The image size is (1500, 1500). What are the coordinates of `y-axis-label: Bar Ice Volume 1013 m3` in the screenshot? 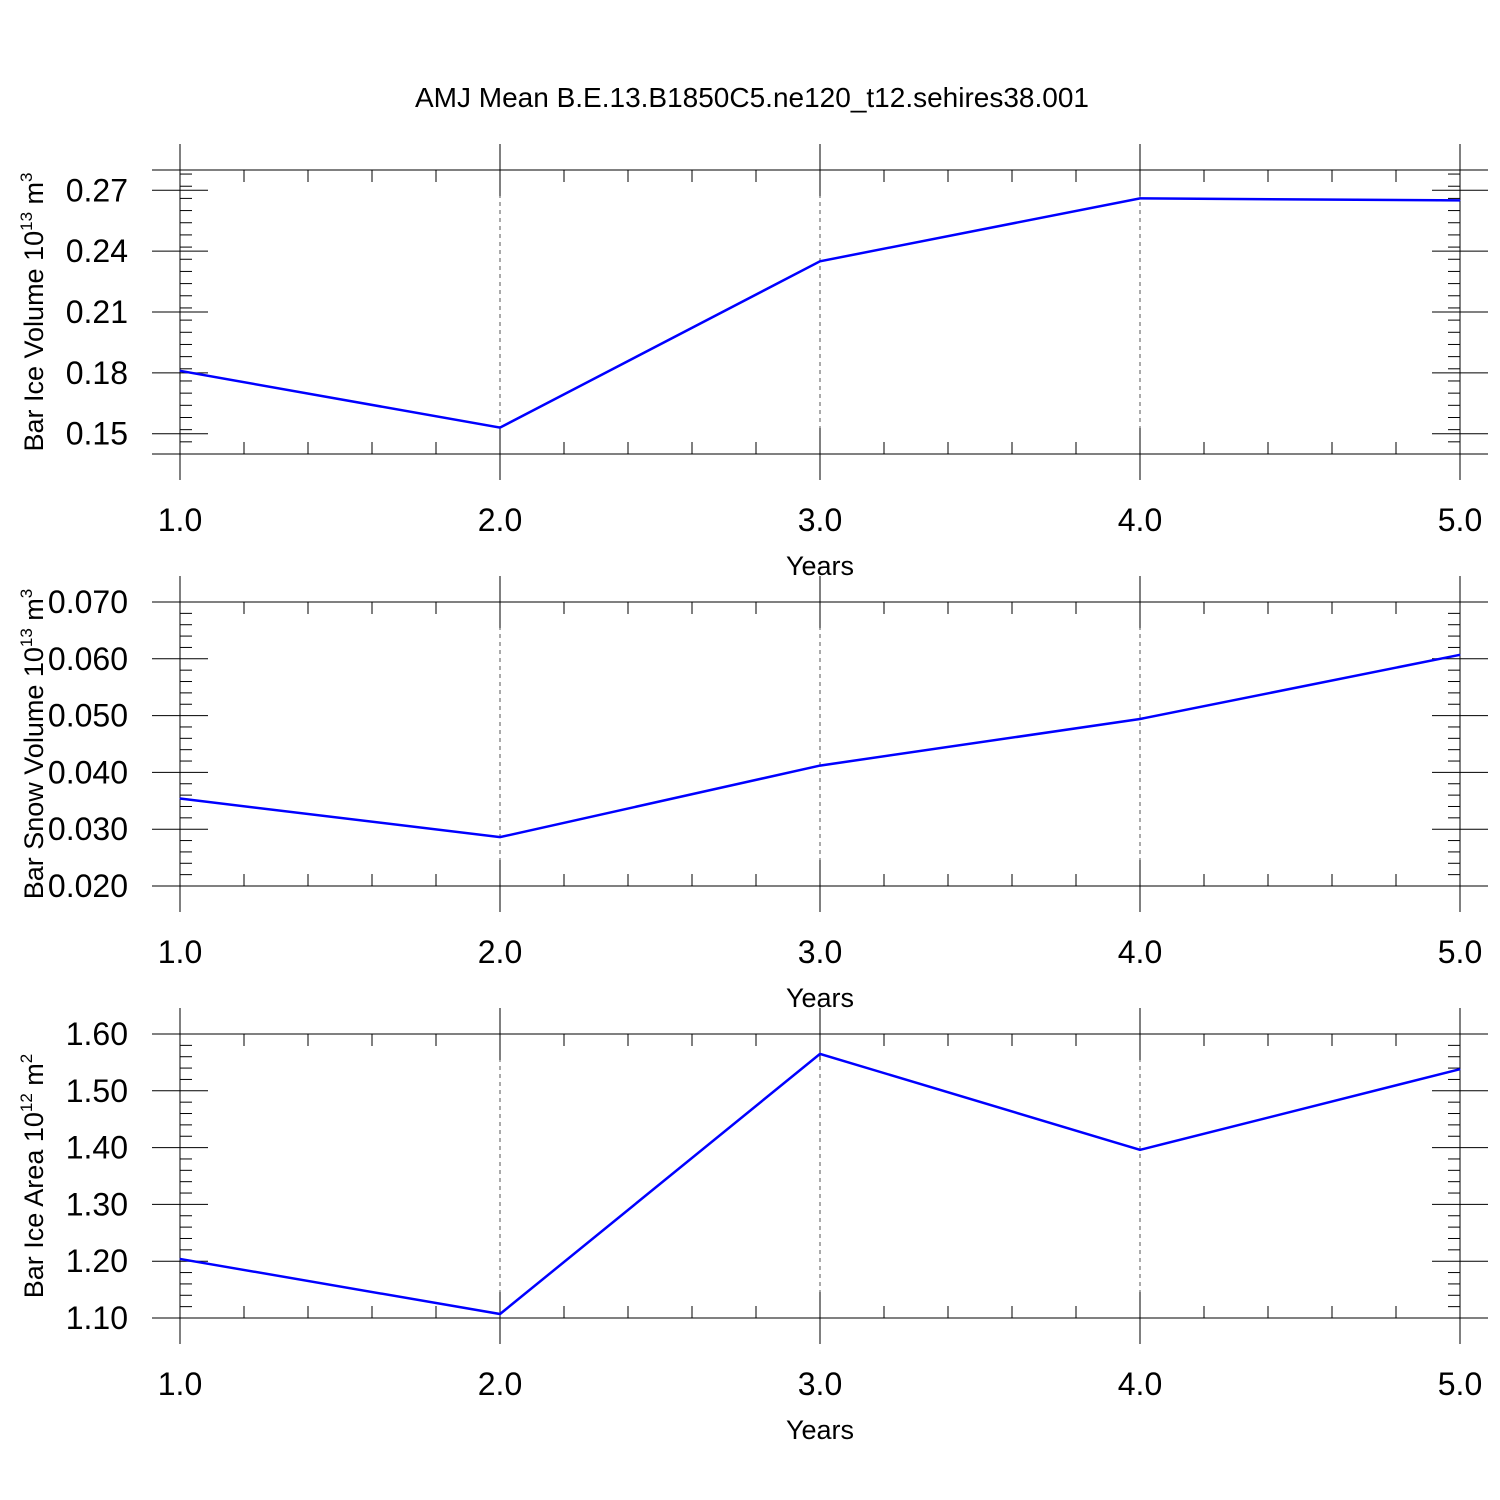 It's located at (33, 311).